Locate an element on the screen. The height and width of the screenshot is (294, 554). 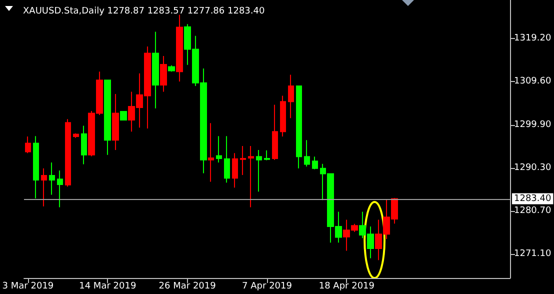
y-tick-label: 1309.60 is located at coordinates (533, 81).